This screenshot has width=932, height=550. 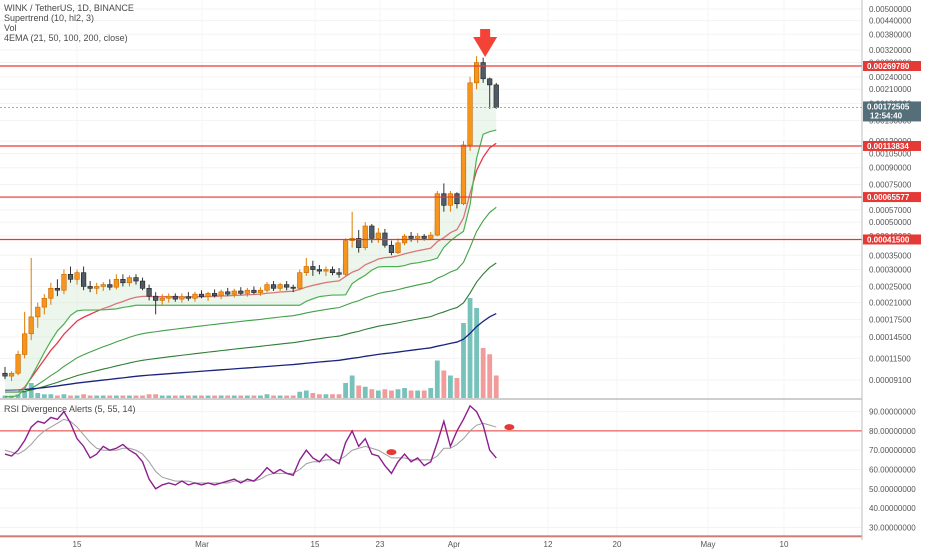 What do you see at coordinates (892, 527) in the screenshot?
I see `rsi-tick-label: 30.00000000` at bounding box center [892, 527].